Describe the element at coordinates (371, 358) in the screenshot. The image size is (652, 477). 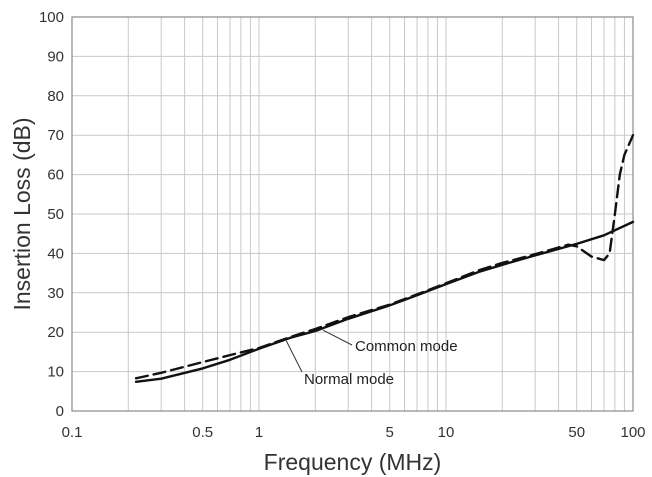
I see `annotation-layer: Common mode Normal mode` at that location.